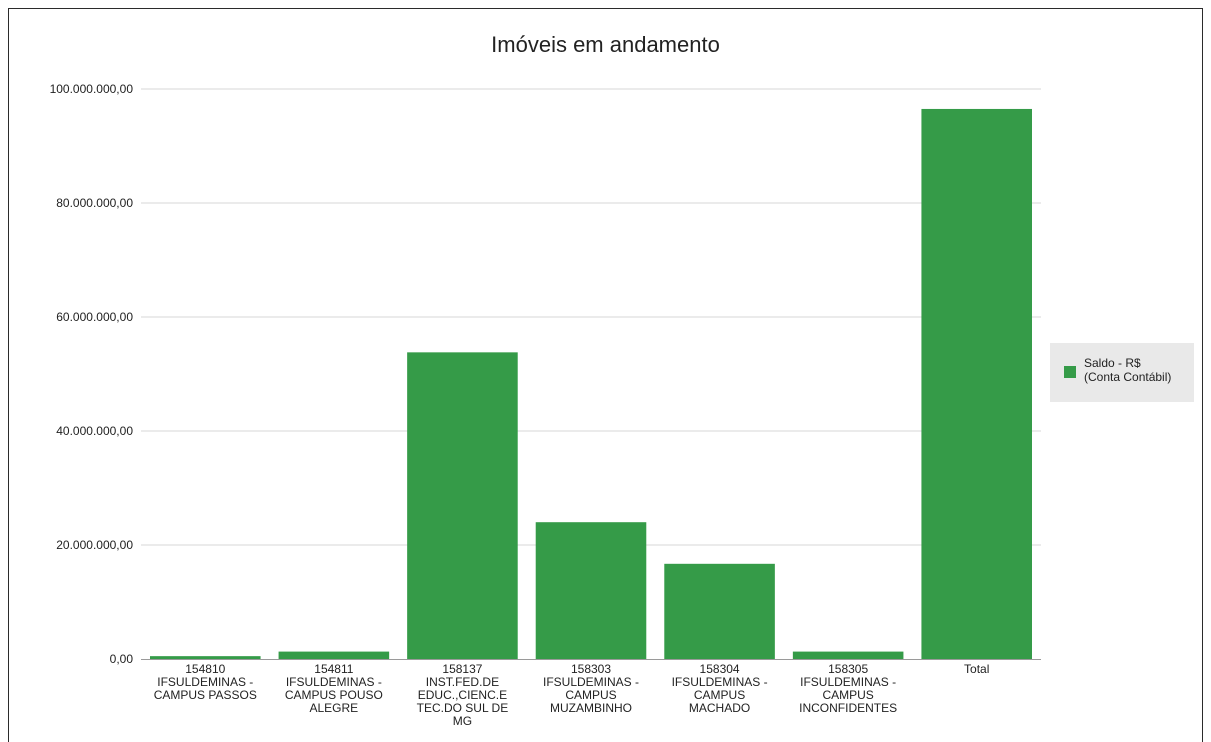 The image size is (1211, 742). What do you see at coordinates (848, 669) in the screenshot?
I see `x-tick-label-line: 158305` at bounding box center [848, 669].